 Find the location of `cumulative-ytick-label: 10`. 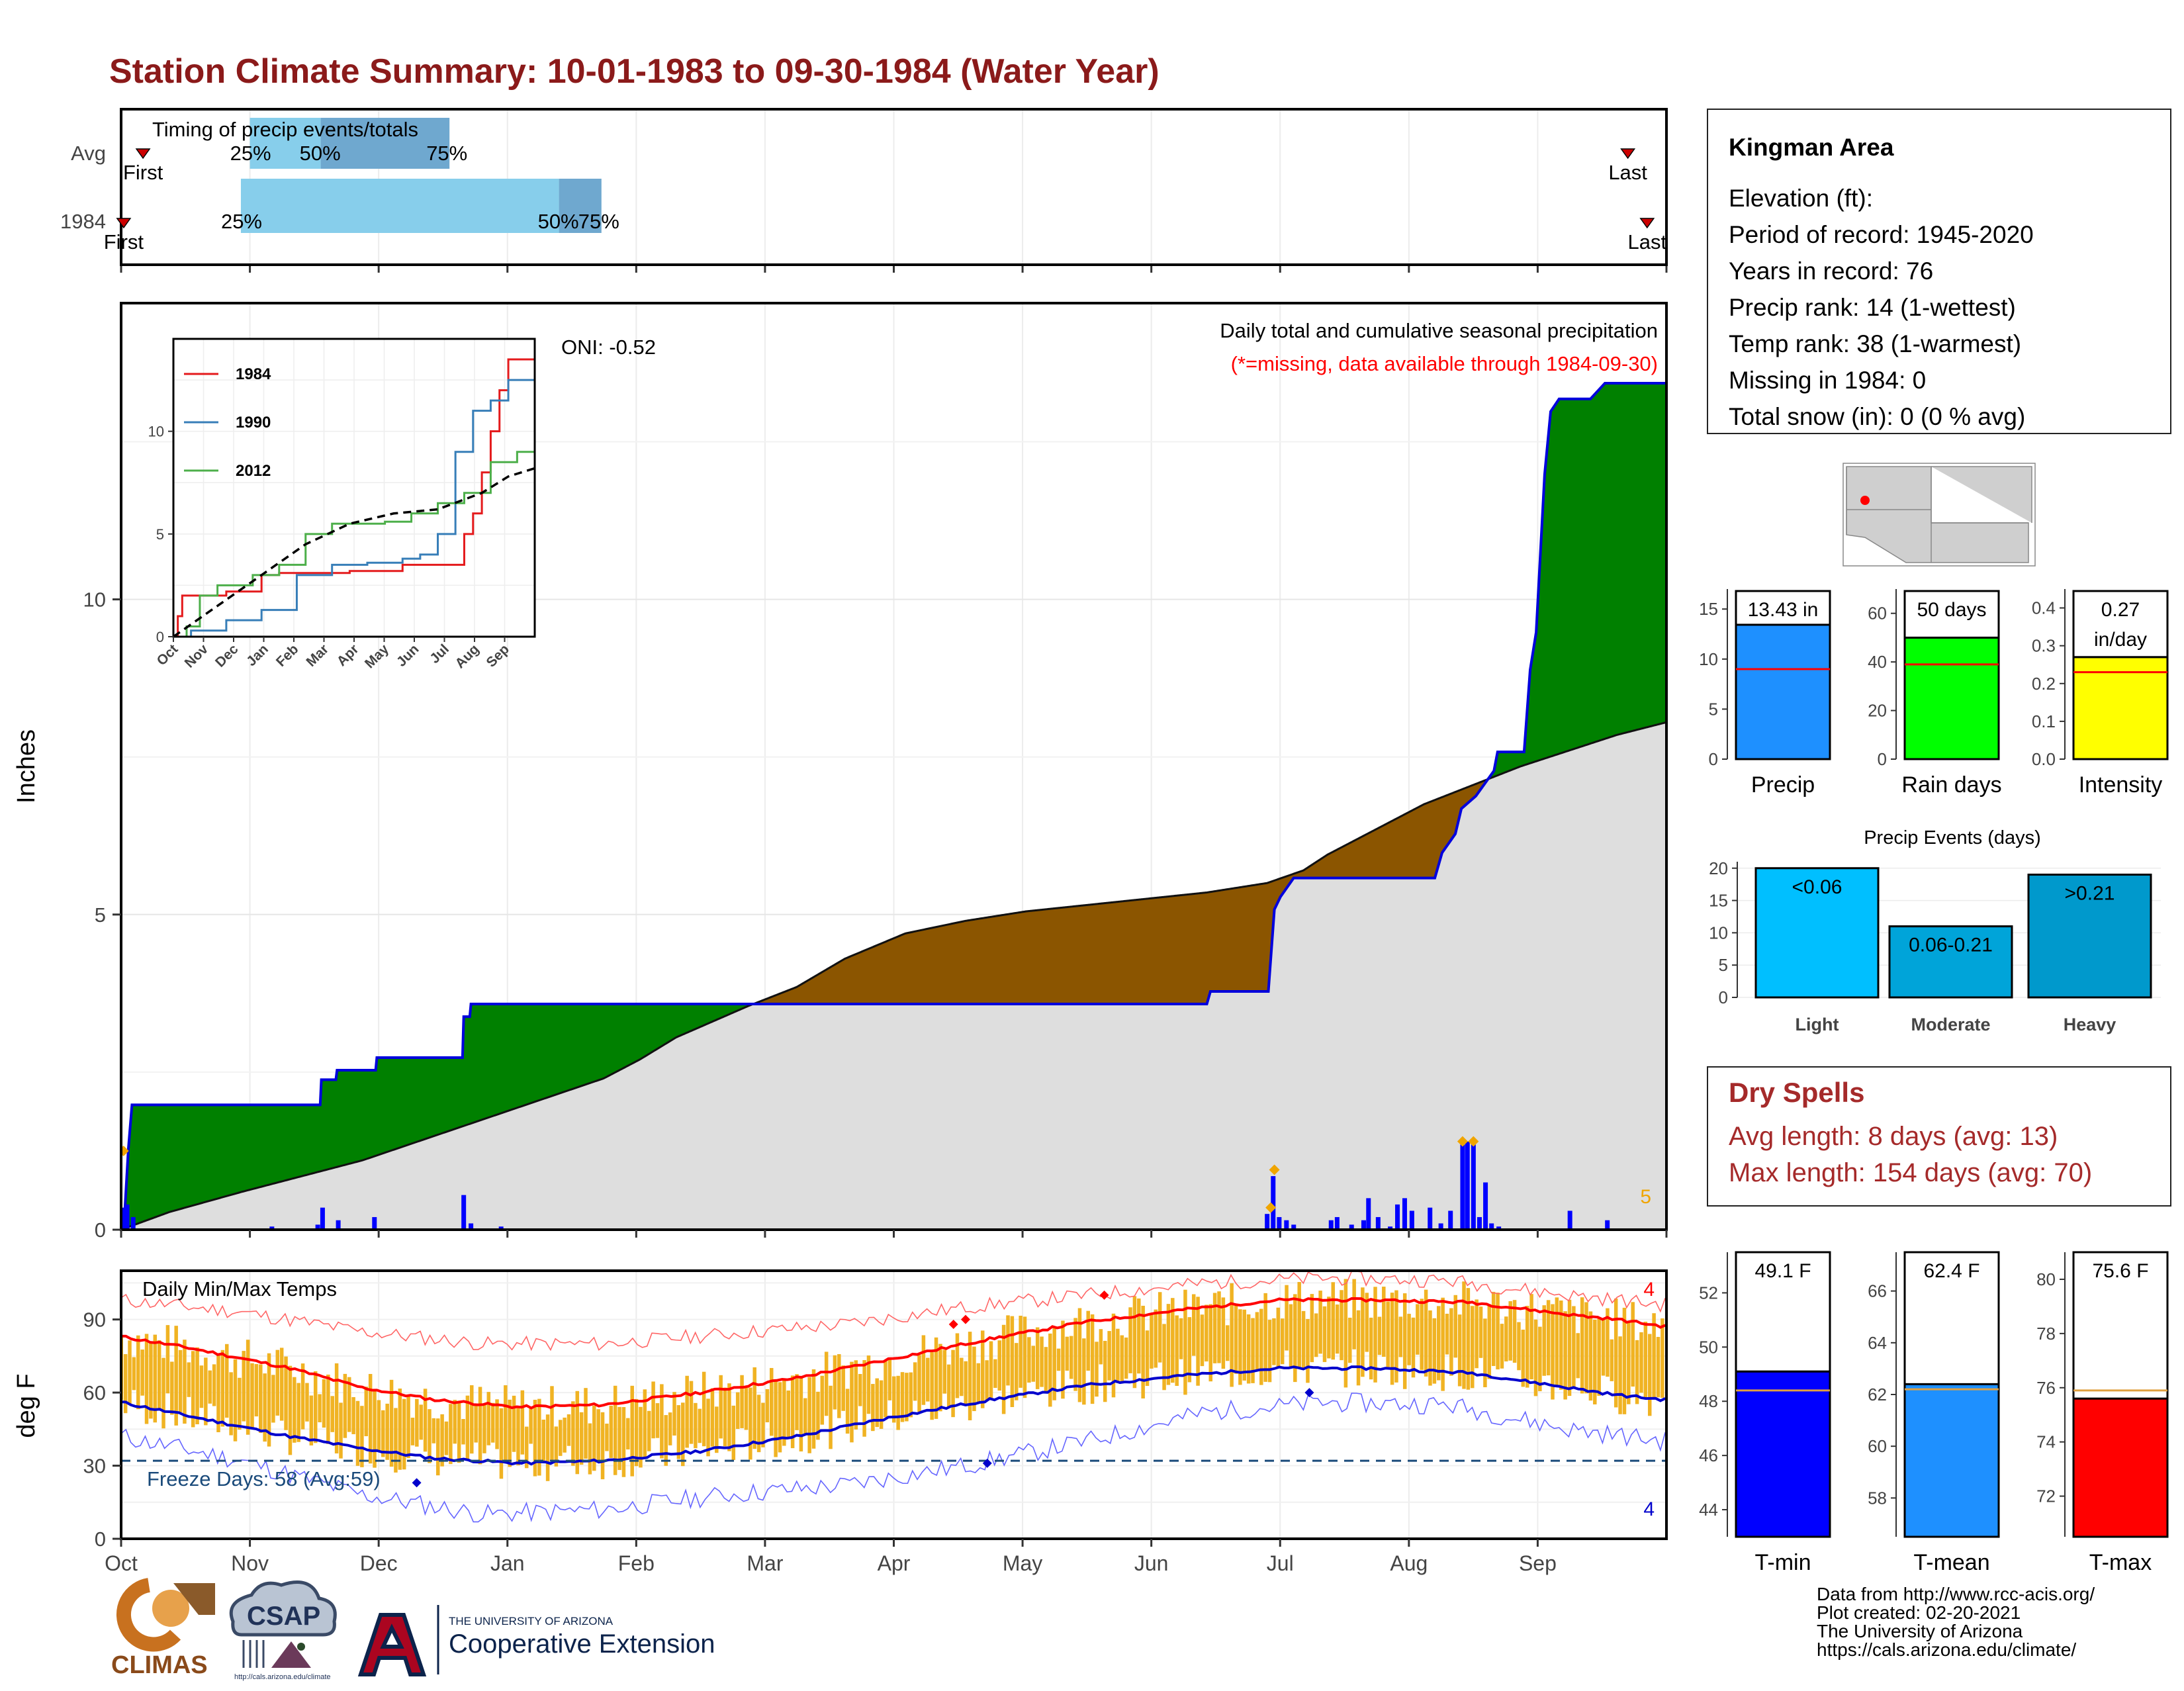

cumulative-ytick-label: 10 is located at coordinates (95, 600).